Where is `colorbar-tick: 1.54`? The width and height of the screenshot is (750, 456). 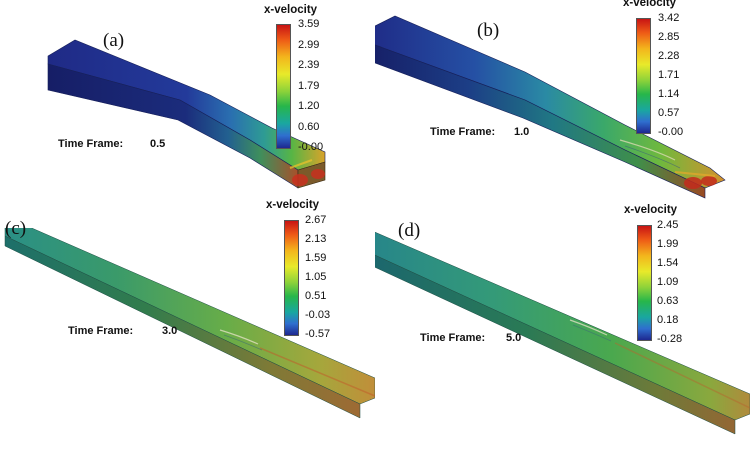 colorbar-tick: 1.54 is located at coordinates (668, 263).